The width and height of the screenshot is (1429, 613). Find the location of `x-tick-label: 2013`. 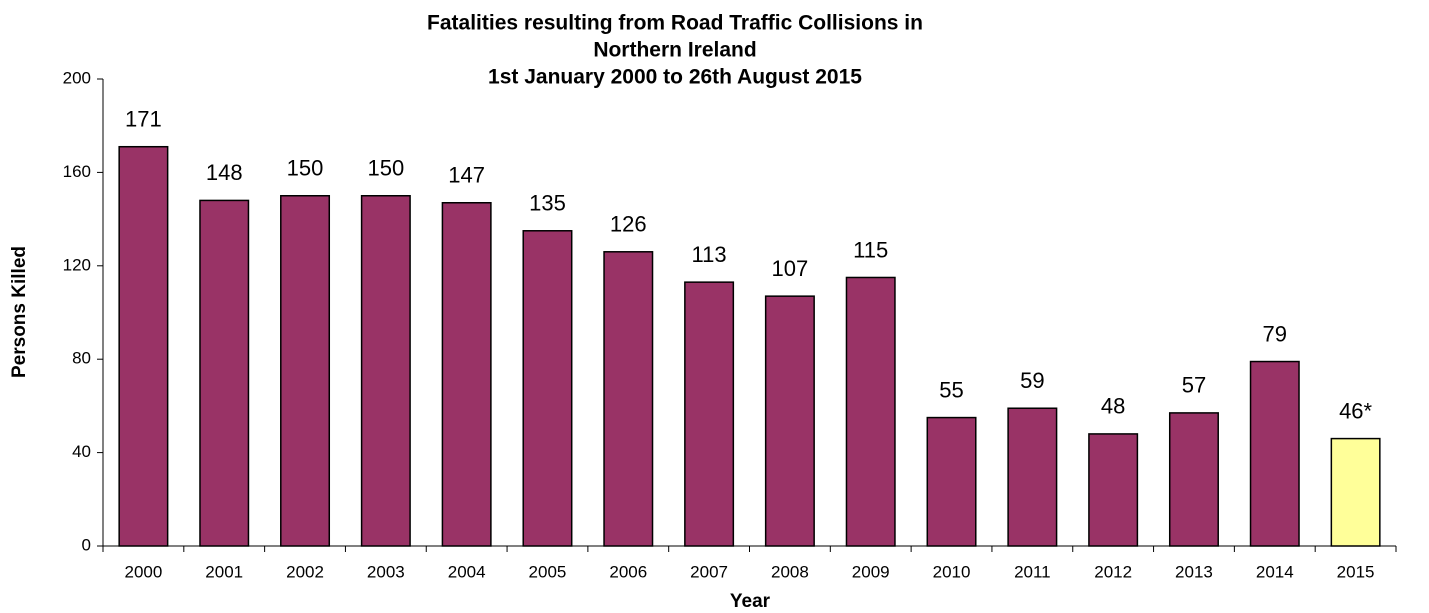

x-tick-label: 2013 is located at coordinates (1194, 571).